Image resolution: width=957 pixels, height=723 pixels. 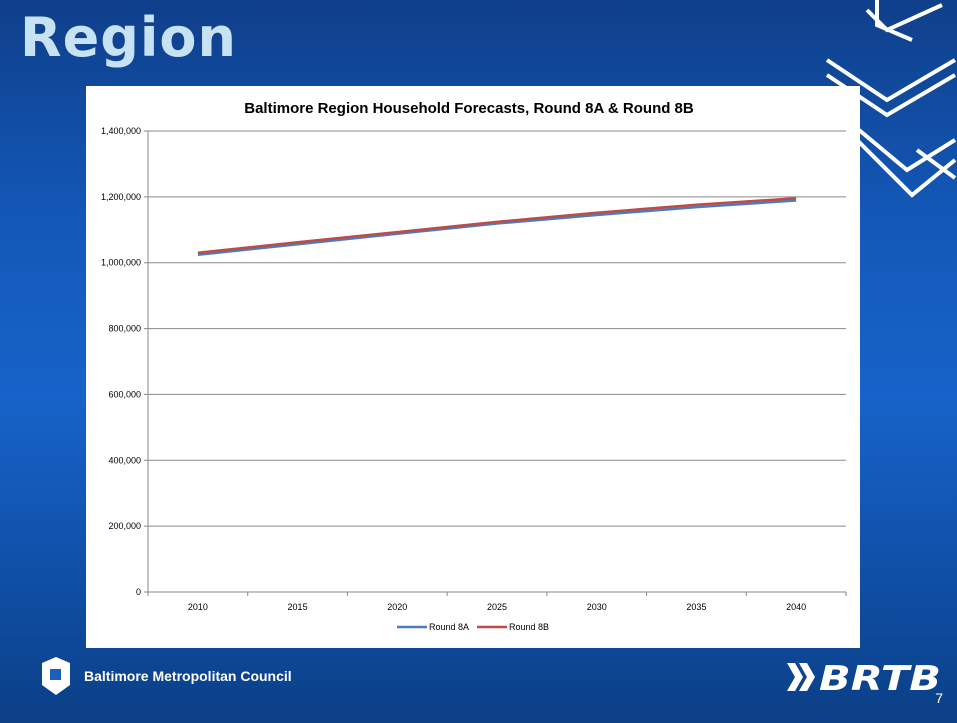 I want to click on series-line-round-8a, so click(x=497, y=228).